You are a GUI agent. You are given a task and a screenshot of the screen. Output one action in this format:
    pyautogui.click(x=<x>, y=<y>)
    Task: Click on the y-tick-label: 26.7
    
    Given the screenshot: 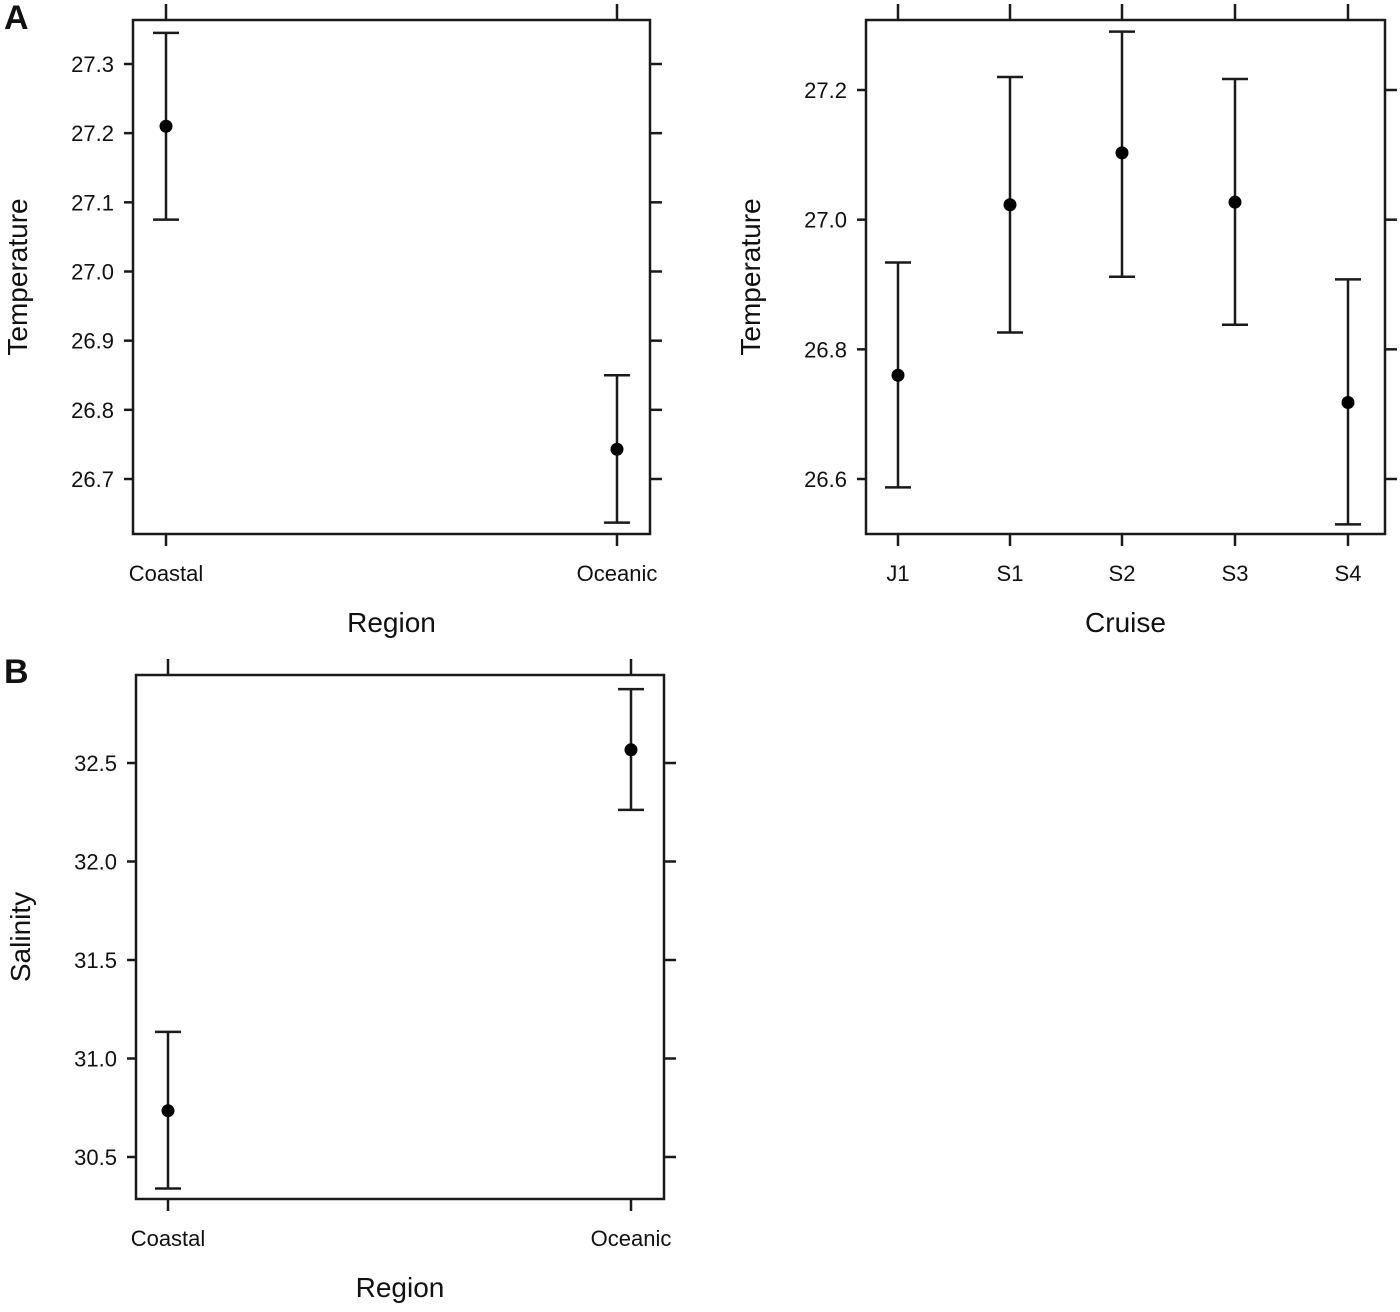 What is the action you would take?
    pyautogui.click(x=92, y=479)
    